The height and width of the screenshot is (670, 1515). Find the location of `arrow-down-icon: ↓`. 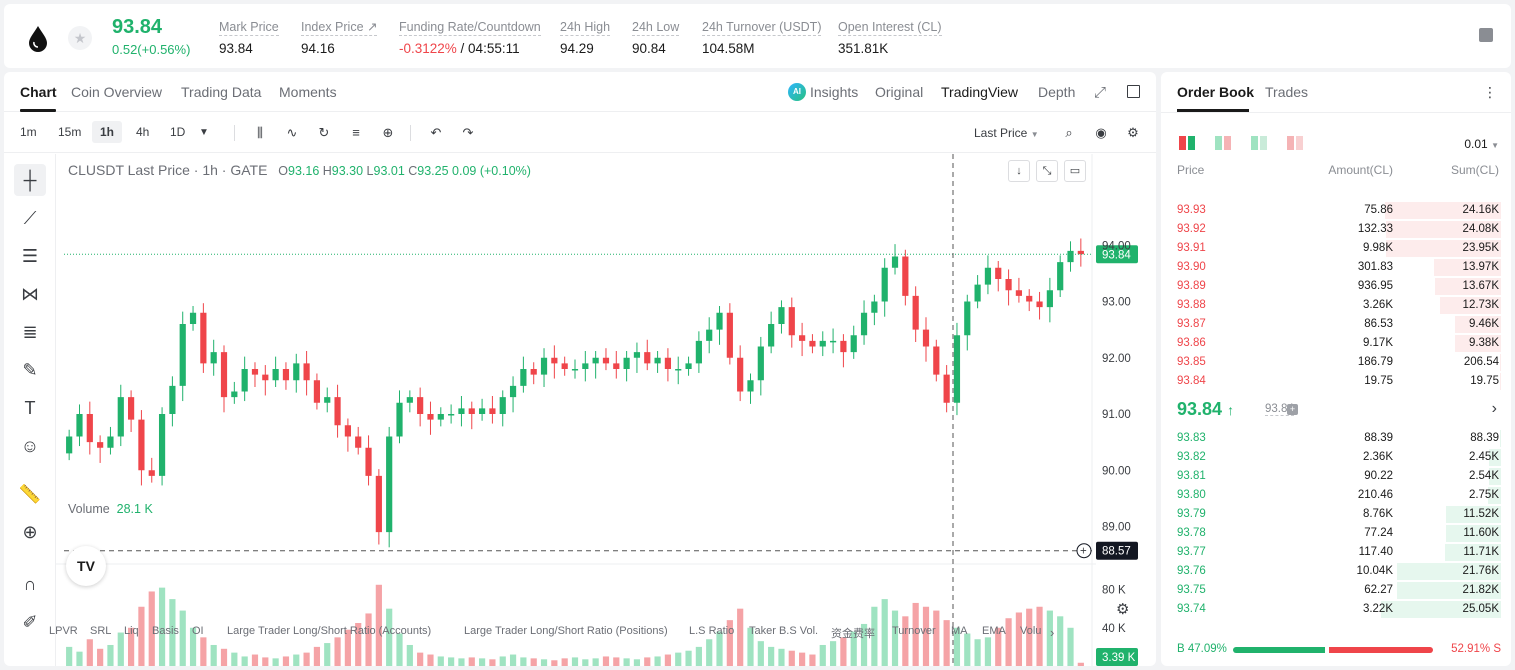

arrow-down-icon: ↓ is located at coordinates (1019, 171).